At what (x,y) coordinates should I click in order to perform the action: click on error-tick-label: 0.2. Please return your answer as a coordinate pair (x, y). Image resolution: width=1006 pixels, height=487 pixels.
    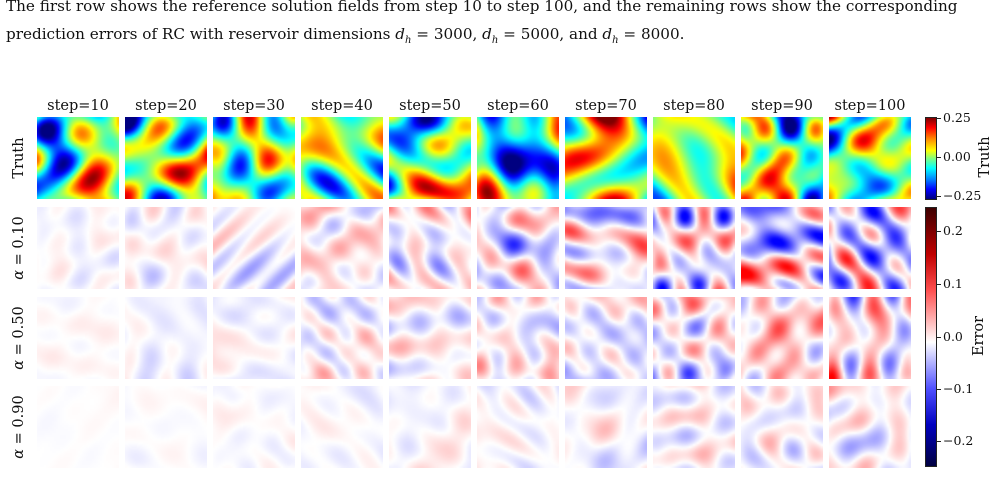
    Looking at the image, I should click on (953, 230).